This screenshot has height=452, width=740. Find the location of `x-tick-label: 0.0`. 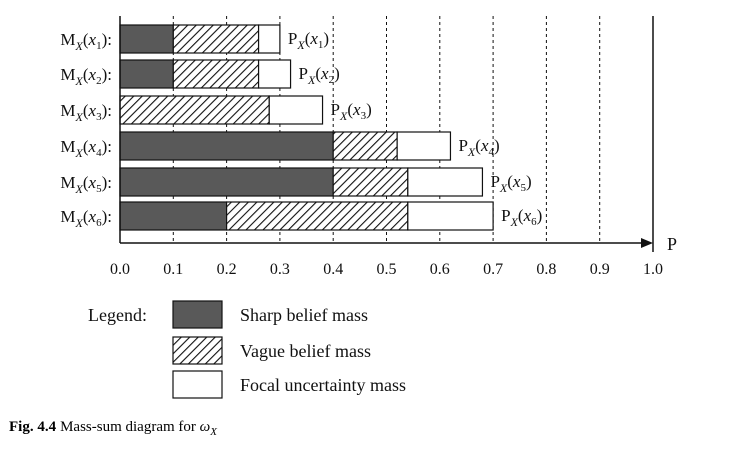

x-tick-label: 0.0 is located at coordinates (120, 269).